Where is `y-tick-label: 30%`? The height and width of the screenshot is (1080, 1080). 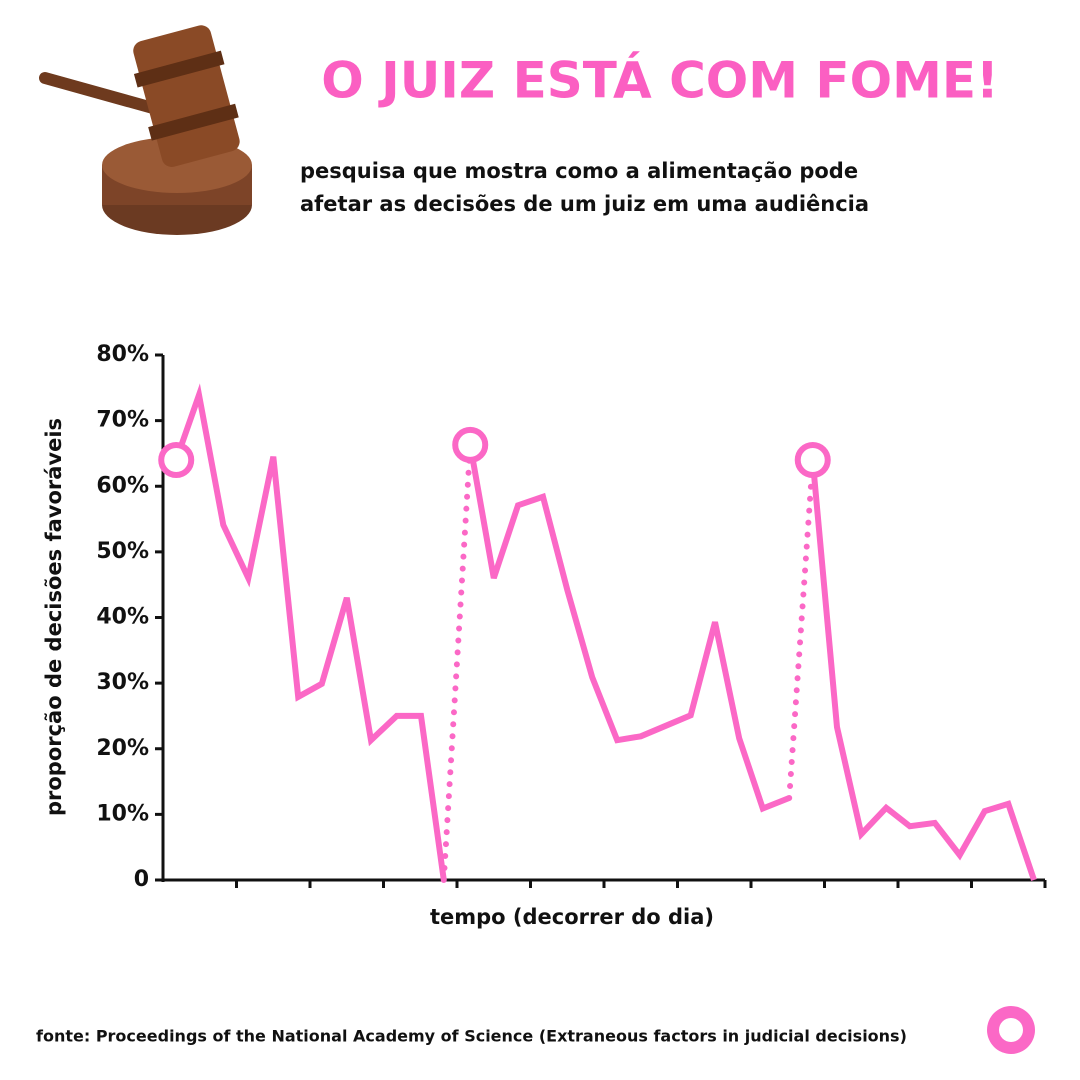 y-tick-label: 30% is located at coordinates (122, 682).